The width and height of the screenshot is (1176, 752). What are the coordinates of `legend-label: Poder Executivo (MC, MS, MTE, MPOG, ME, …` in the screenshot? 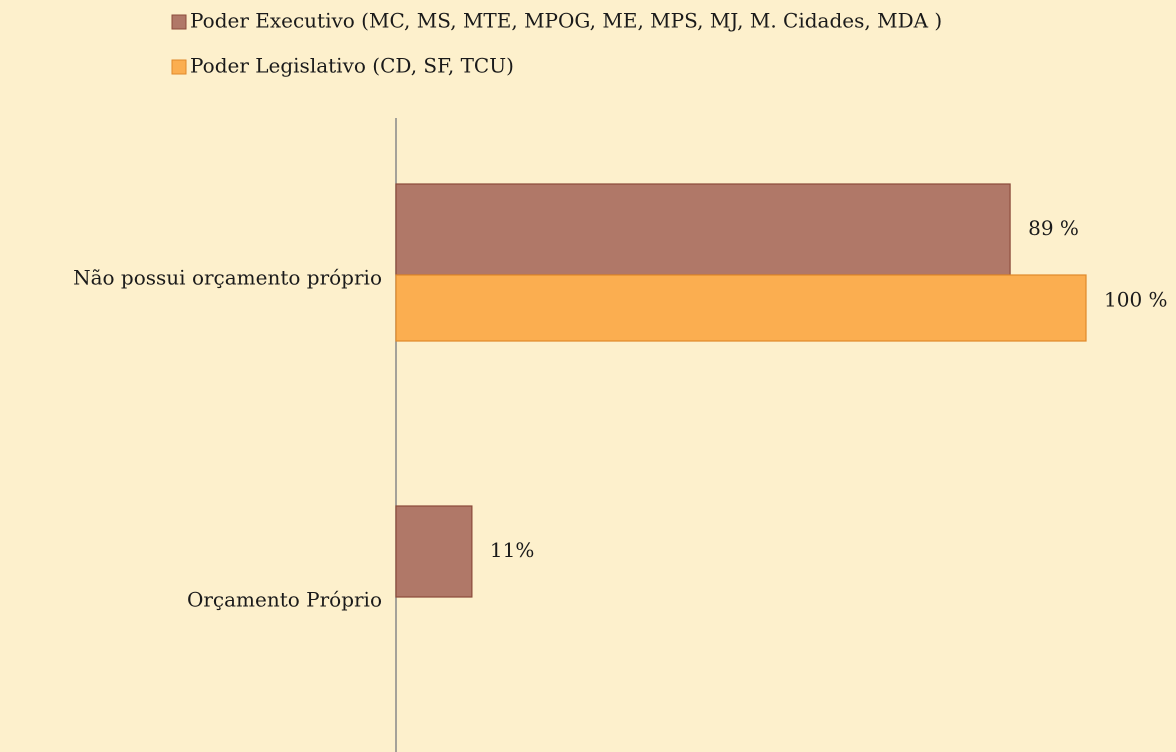 It's located at (566, 21).